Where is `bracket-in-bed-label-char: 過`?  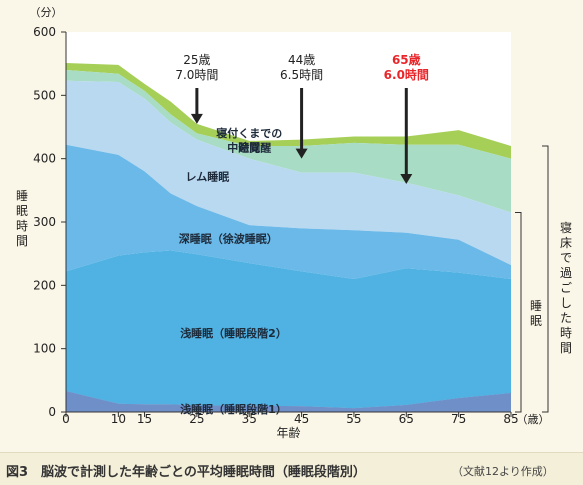
bracket-in-bed-label-char: 過 is located at coordinates (566, 273).